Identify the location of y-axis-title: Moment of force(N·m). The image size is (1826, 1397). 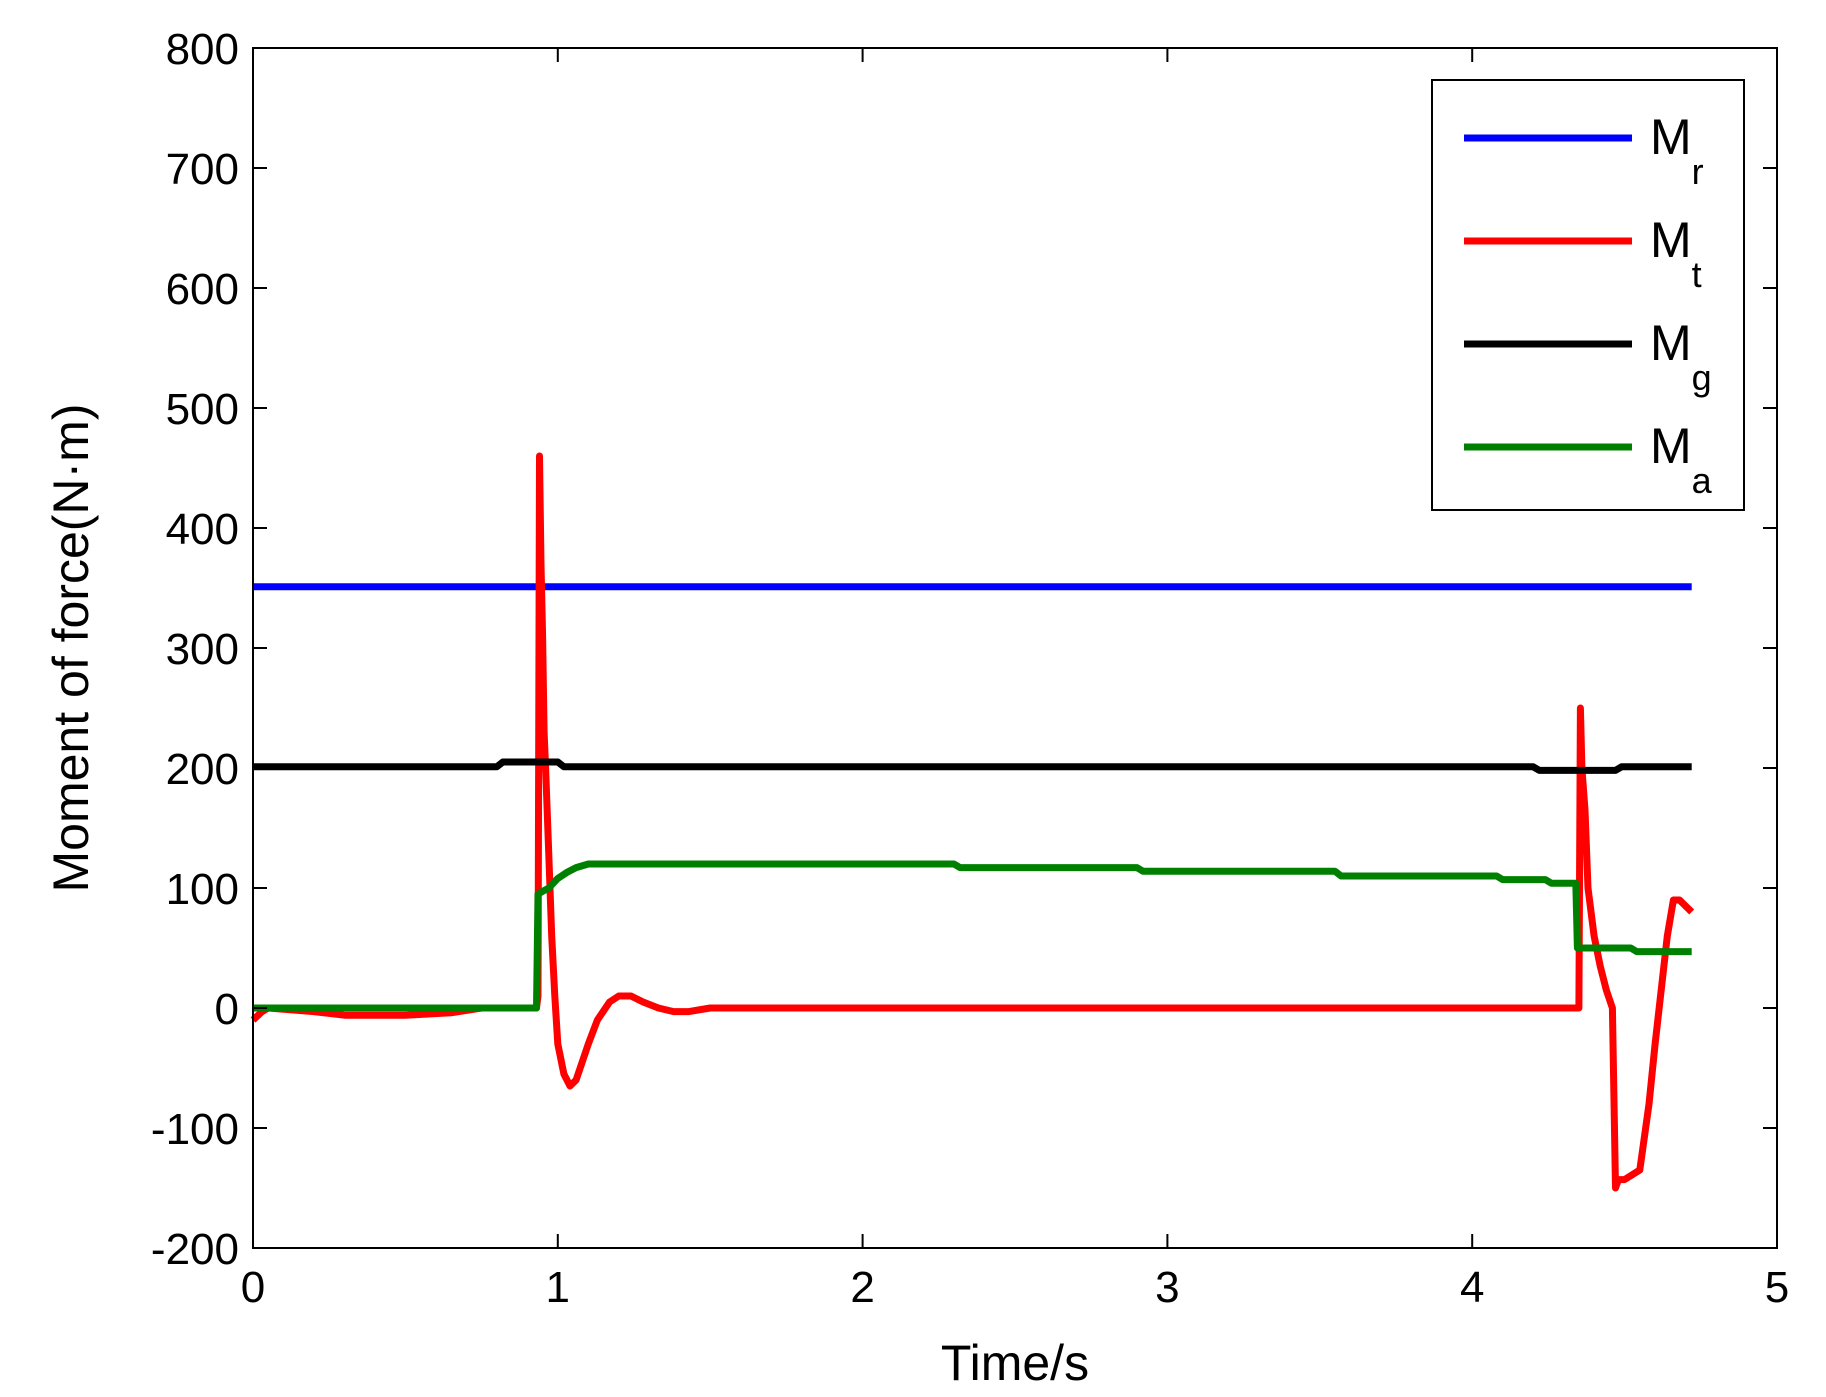
(71, 648).